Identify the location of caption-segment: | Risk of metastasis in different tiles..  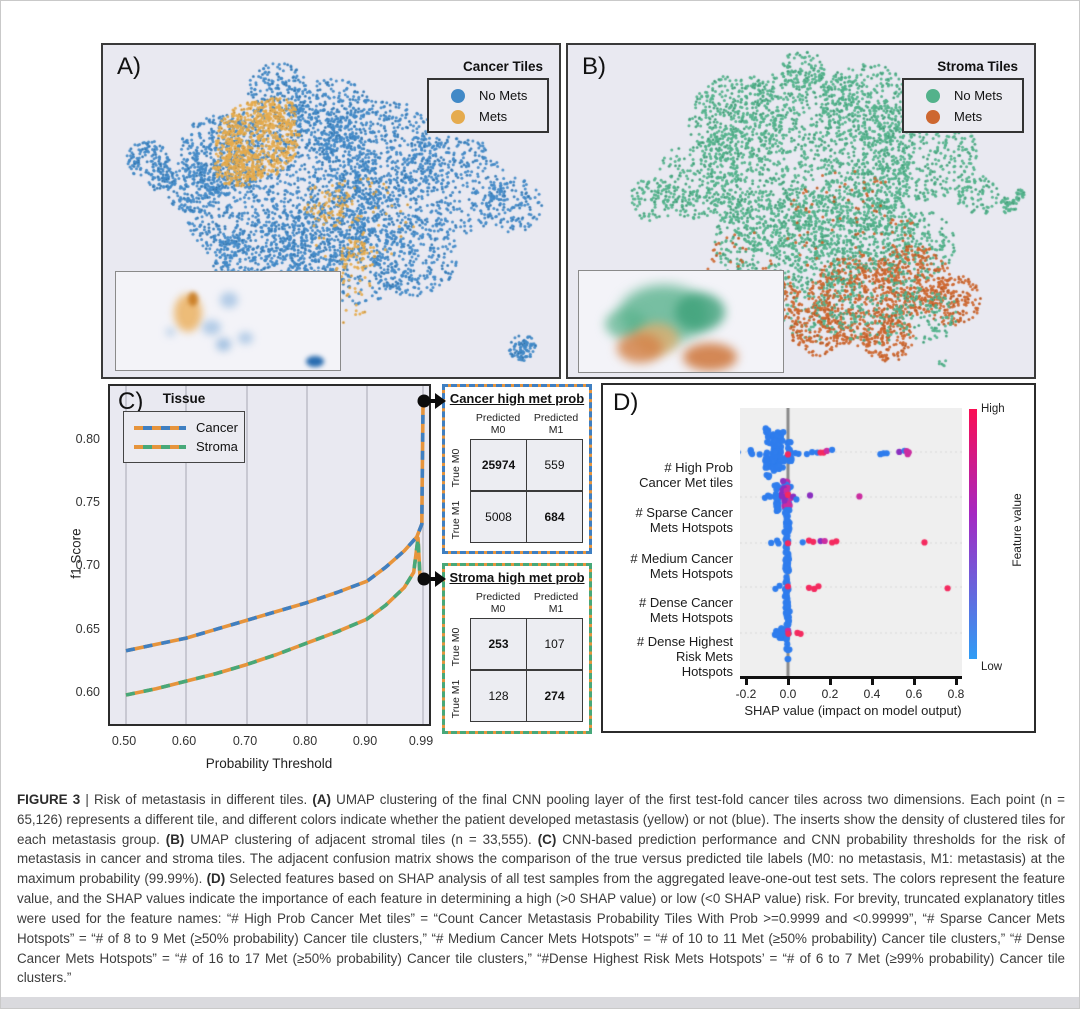
(196, 799).